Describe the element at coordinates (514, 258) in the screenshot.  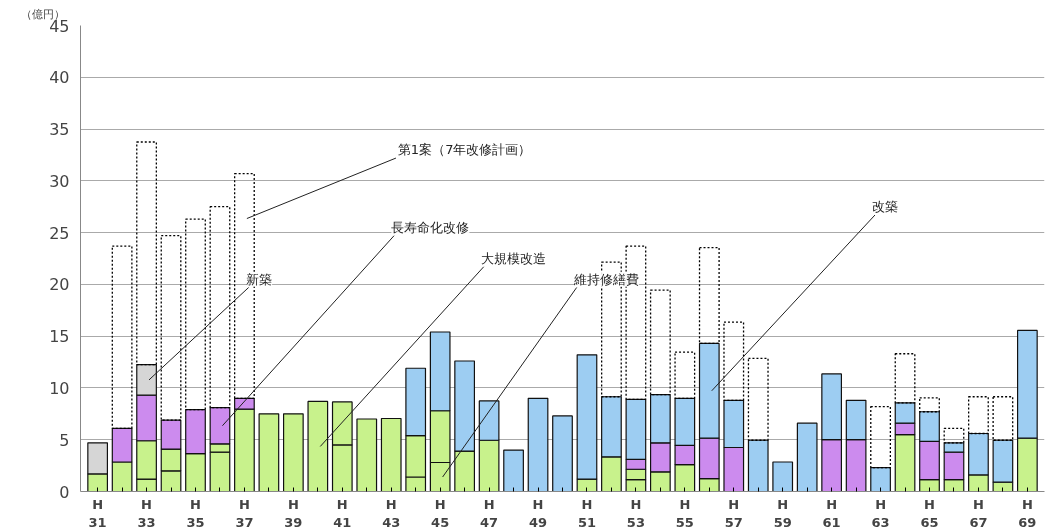
I see `text: 大規模改造` at that location.